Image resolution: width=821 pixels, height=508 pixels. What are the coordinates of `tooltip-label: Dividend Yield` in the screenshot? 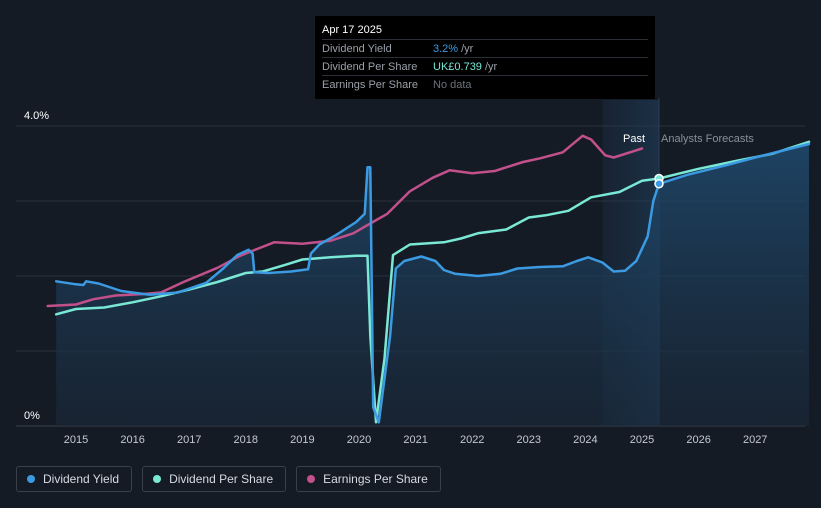 It's located at (357, 48).